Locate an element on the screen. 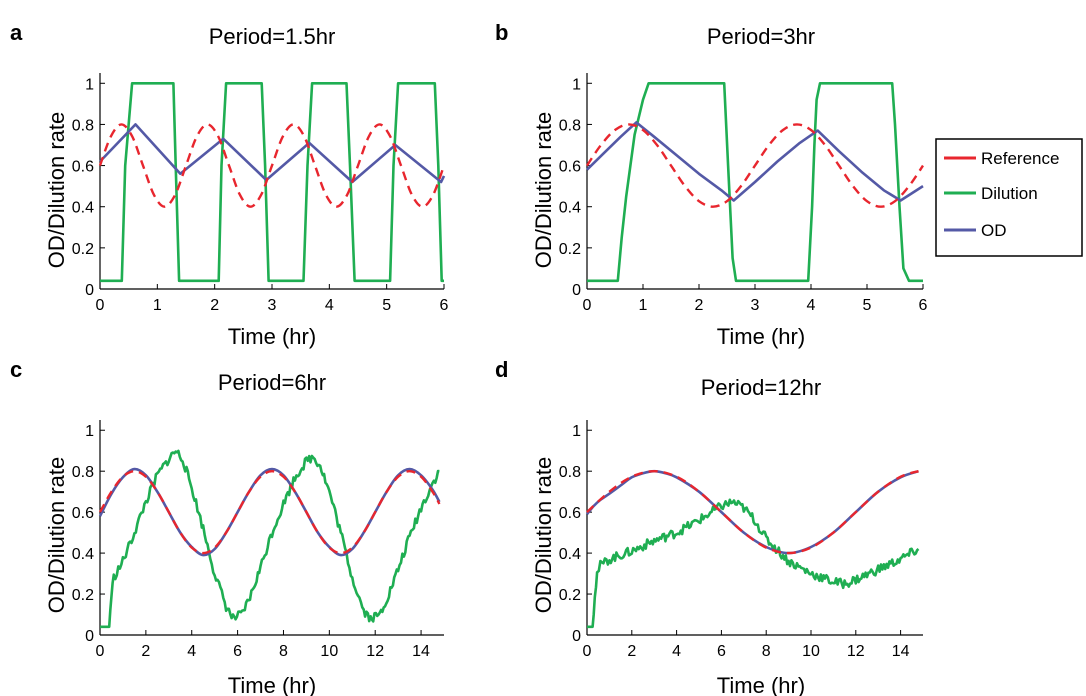  x-tick-label-d: 14 is located at coordinates (901, 651).